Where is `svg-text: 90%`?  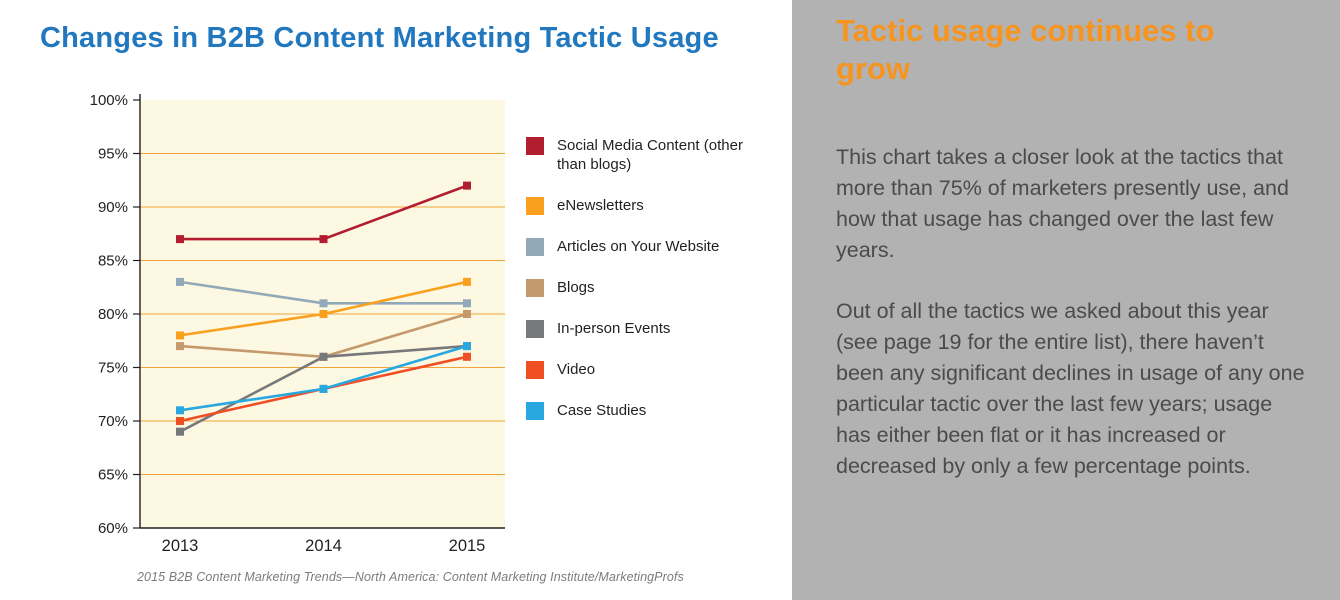 svg-text: 90% is located at coordinates (113, 207).